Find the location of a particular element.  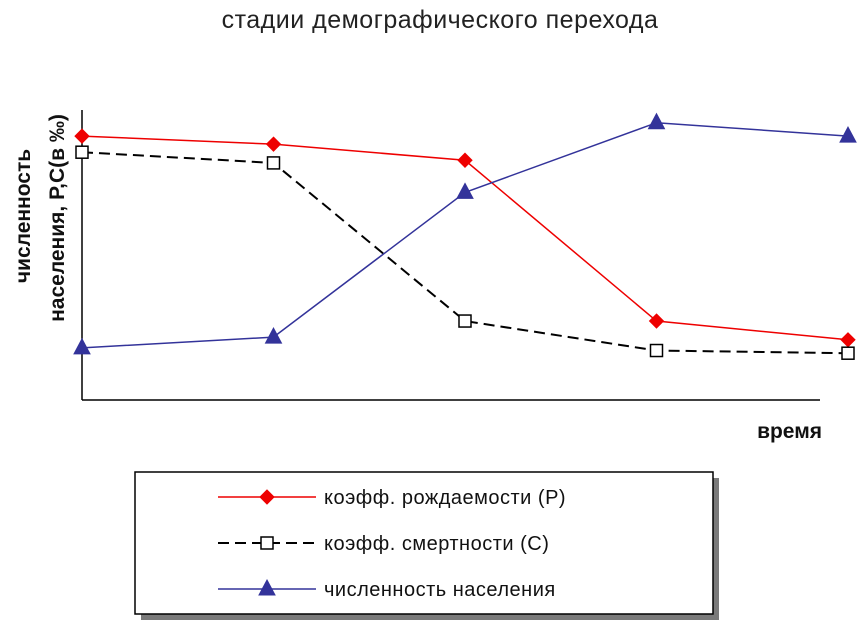

legend-item-2: коэфф. смертности (С) is located at coordinates (383, 544).